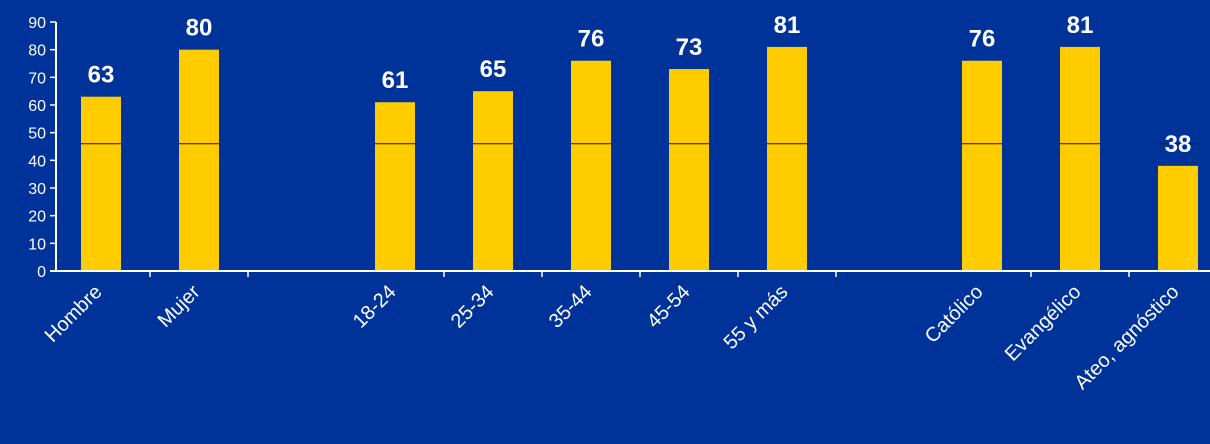  What do you see at coordinates (689, 47) in the screenshot?
I see `data-label-45-54: 73` at bounding box center [689, 47].